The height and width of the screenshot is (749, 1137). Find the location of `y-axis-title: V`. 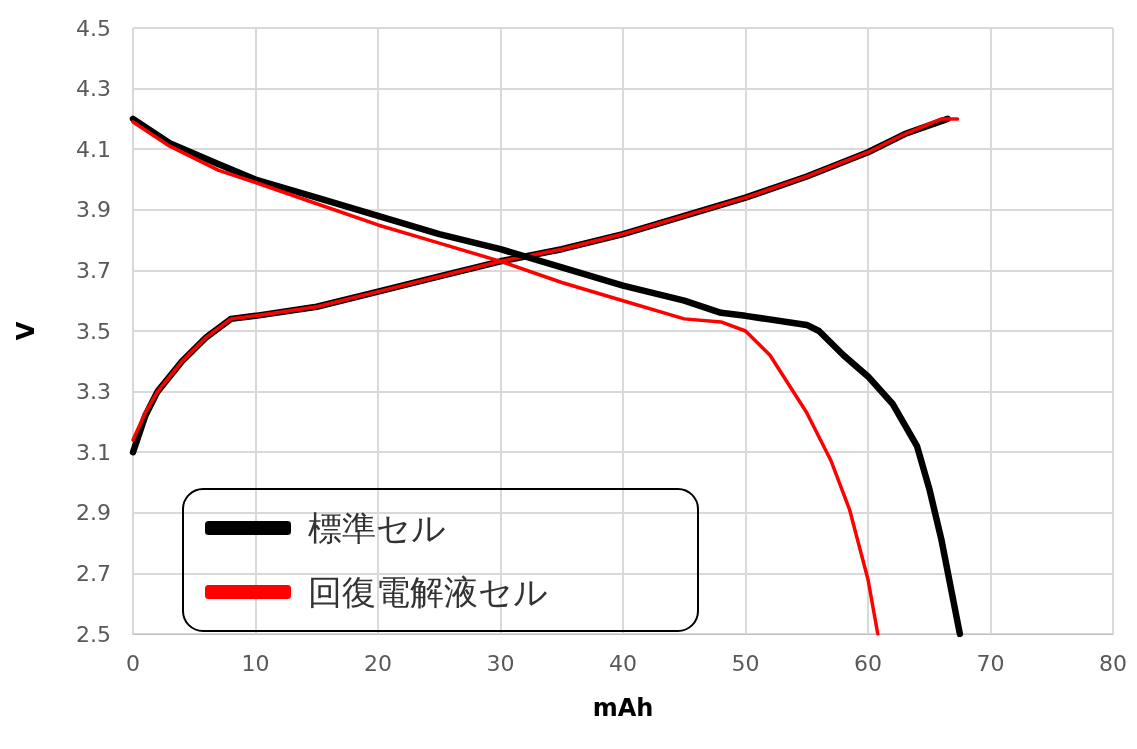

y-axis-title: V is located at coordinates (26, 331).